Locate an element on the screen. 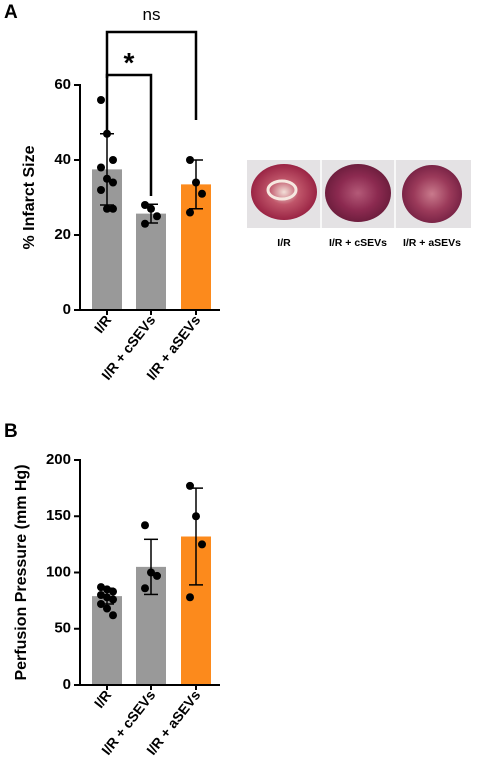 This screenshot has width=477, height=783. y-tick-label: 20 is located at coordinates (62, 234).